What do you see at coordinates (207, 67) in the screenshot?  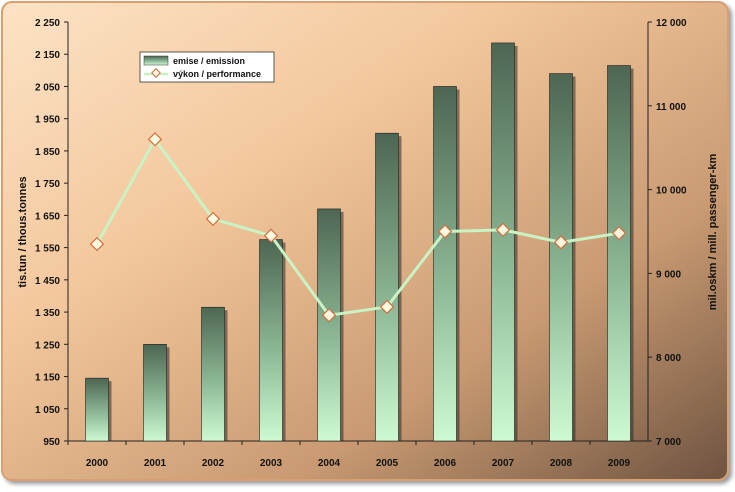 I see `legend: emise / emission výkon / performance` at bounding box center [207, 67].